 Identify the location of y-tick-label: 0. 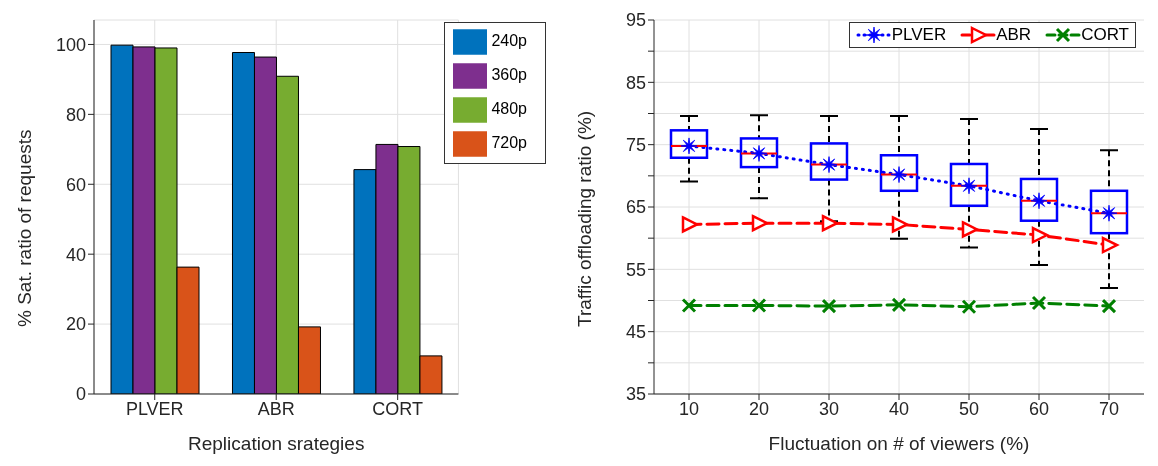
(80, 394).